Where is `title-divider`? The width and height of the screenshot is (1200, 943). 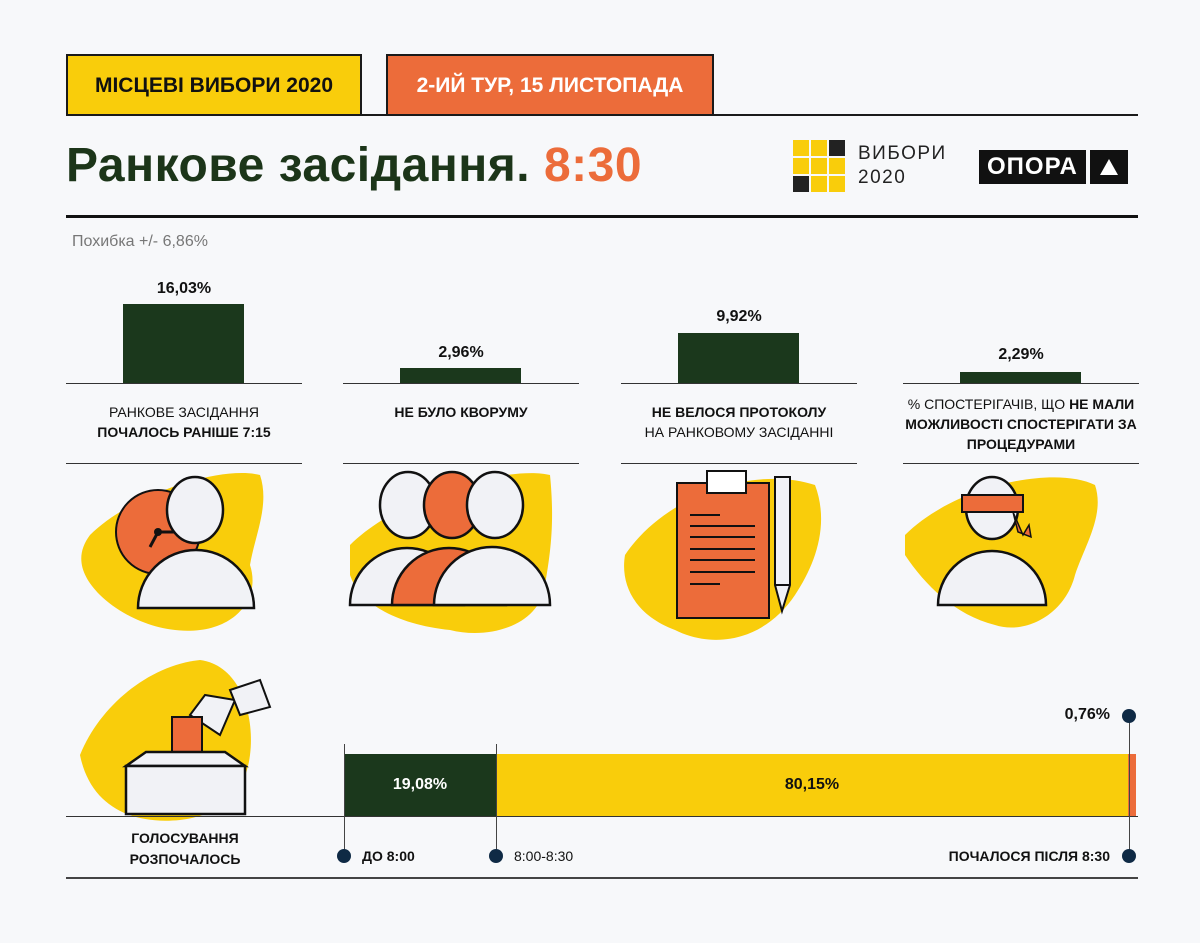
title-divider is located at coordinates (602, 216).